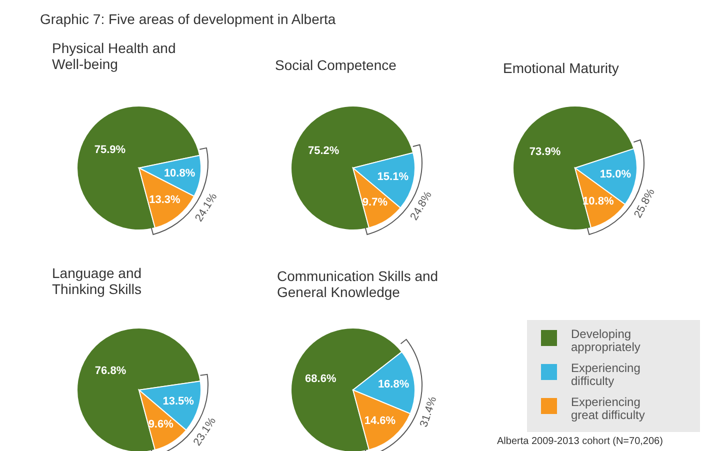 The image size is (716, 451). Describe the element at coordinates (165, 200) in the screenshot. I see `data-label: 13.3%` at that location.